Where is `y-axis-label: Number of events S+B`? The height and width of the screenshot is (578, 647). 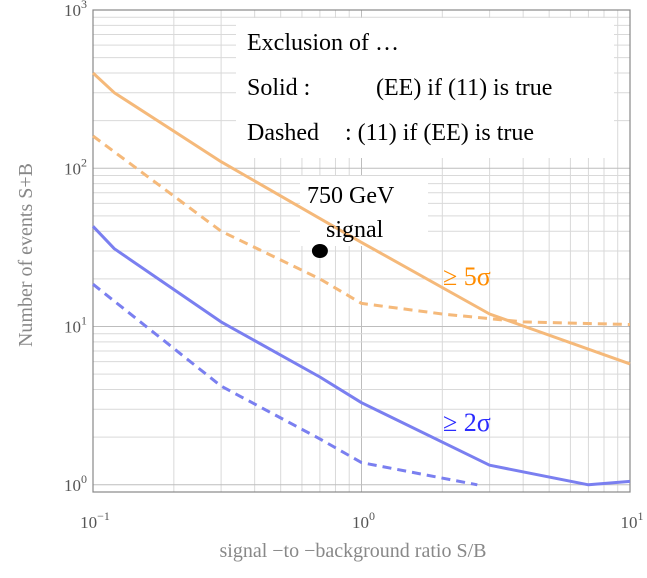 y-axis-label: Number of events S+B is located at coordinates (26, 255).